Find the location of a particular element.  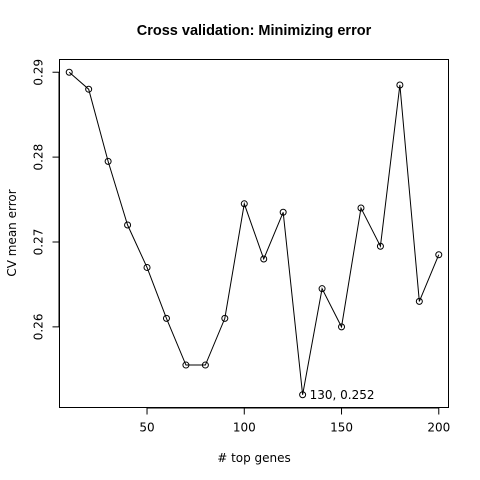

y-tick-label: 0.29 is located at coordinates (39, 72).